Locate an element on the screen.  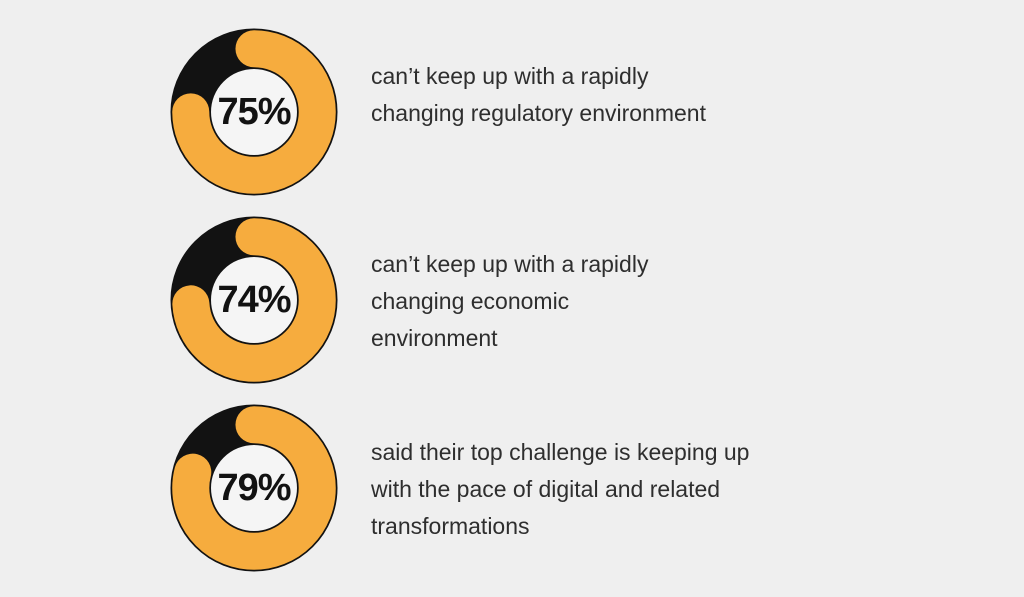
percent-label: 75% is located at coordinates (254, 111).